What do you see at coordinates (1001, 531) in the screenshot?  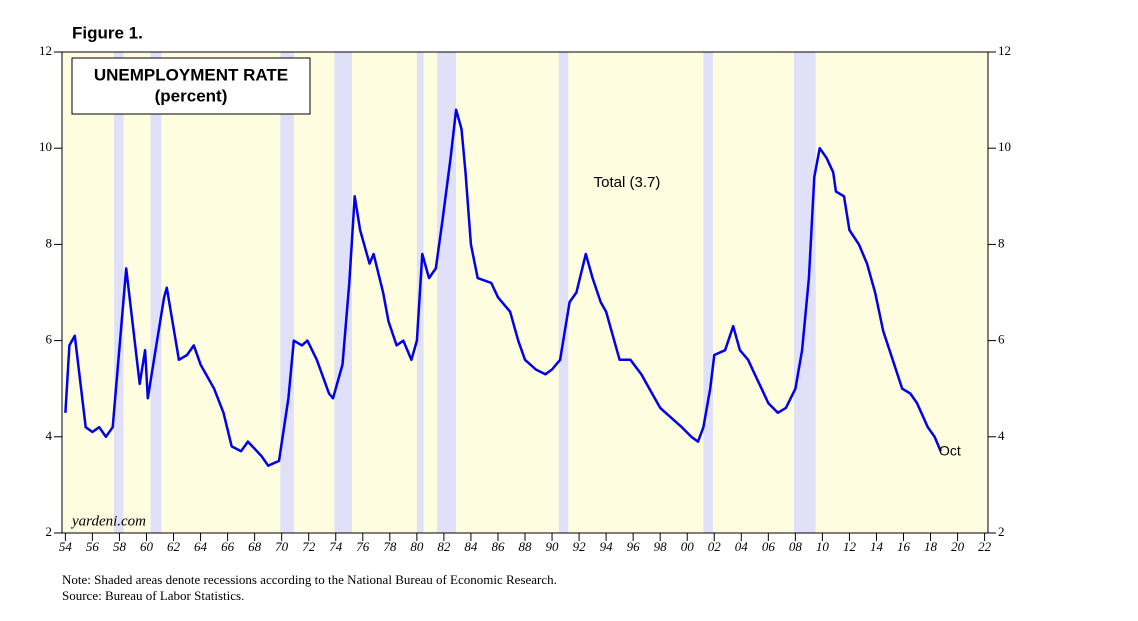 I see `y2-tick-label: 2` at bounding box center [1001, 531].